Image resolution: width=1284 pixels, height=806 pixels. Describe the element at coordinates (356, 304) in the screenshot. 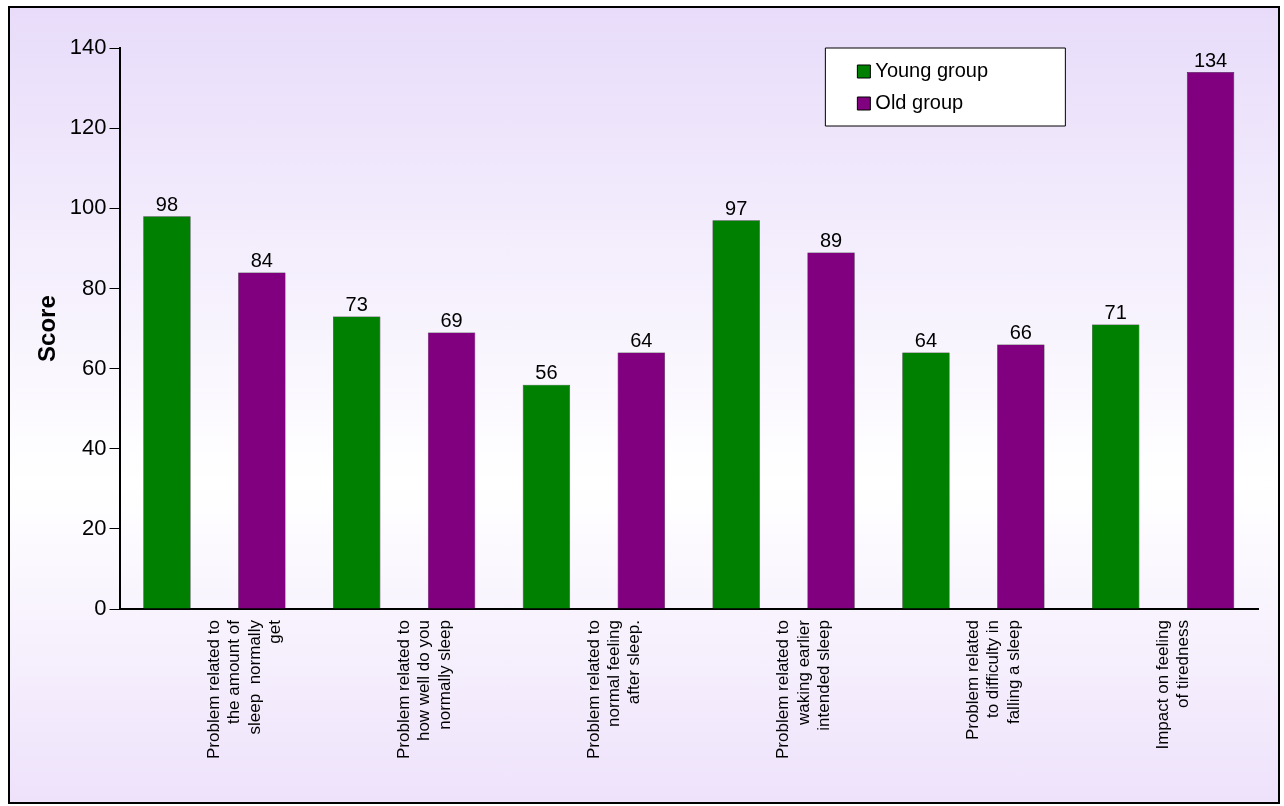

I see `data-label: 73` at that location.